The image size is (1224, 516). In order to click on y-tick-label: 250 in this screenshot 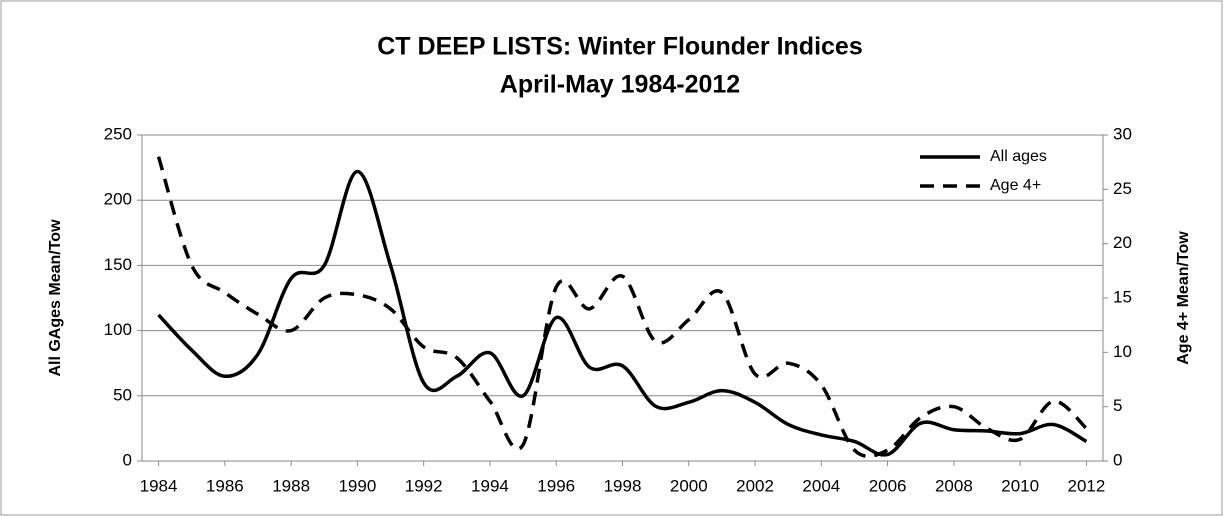, I will do `click(118, 133)`.